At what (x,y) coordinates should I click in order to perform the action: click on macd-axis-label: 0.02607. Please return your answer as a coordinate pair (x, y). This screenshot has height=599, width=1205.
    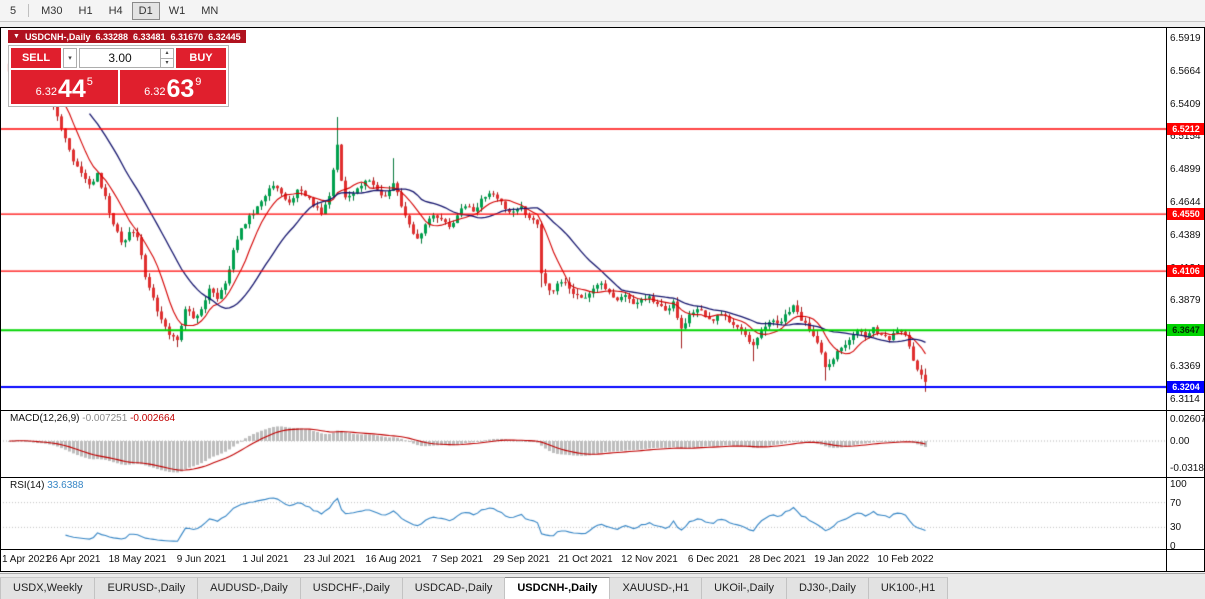
    Looking at the image, I should click on (1187, 419).